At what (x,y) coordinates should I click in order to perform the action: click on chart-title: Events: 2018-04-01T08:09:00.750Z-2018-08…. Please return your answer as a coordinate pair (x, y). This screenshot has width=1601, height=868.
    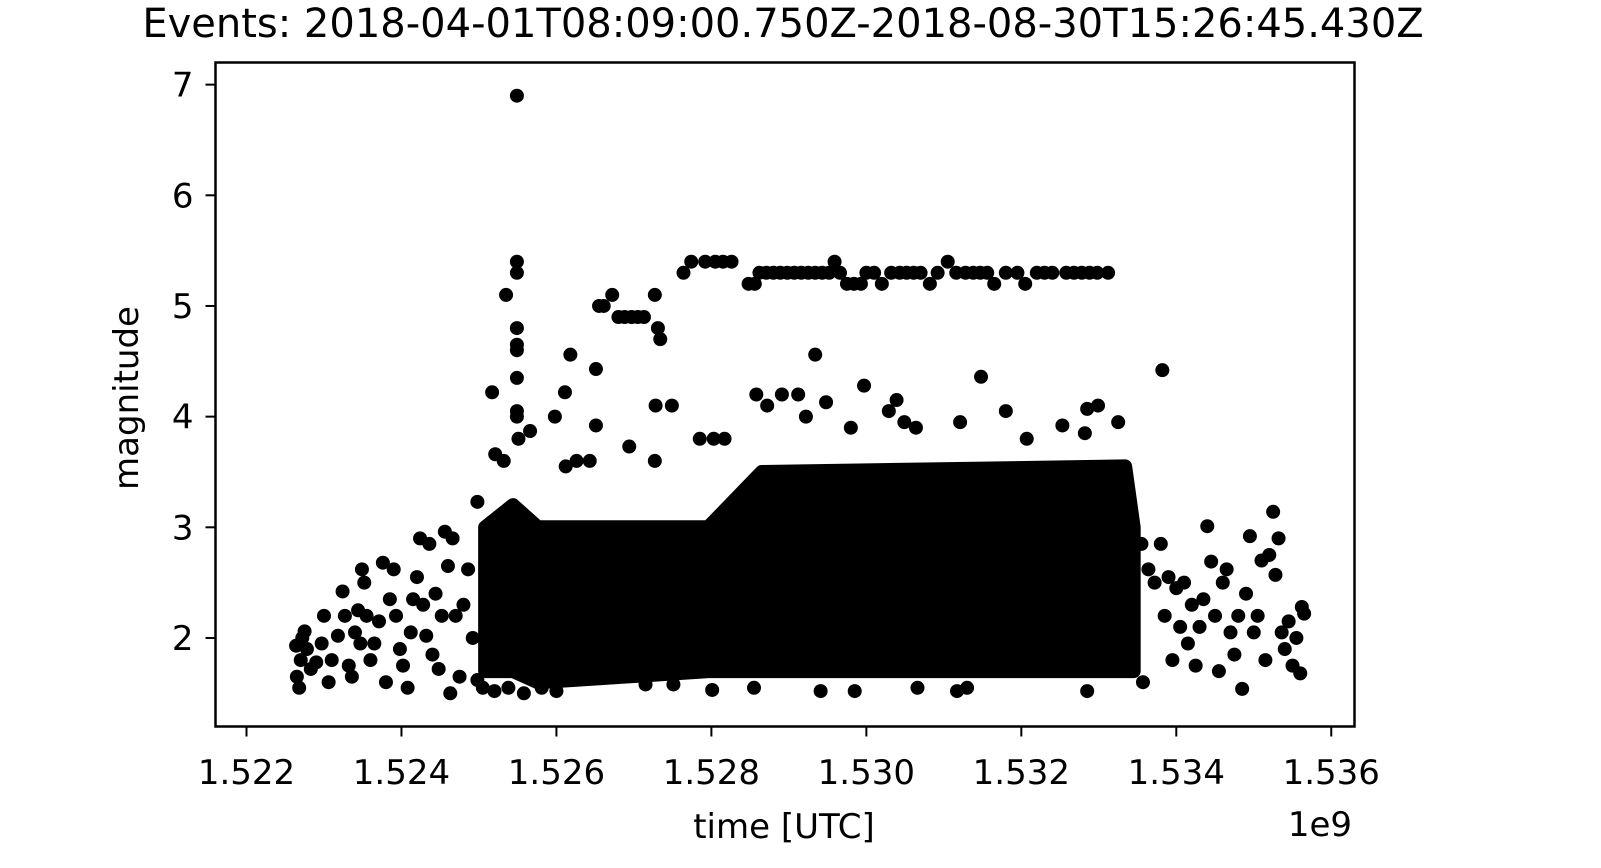
    Looking at the image, I should click on (782, 24).